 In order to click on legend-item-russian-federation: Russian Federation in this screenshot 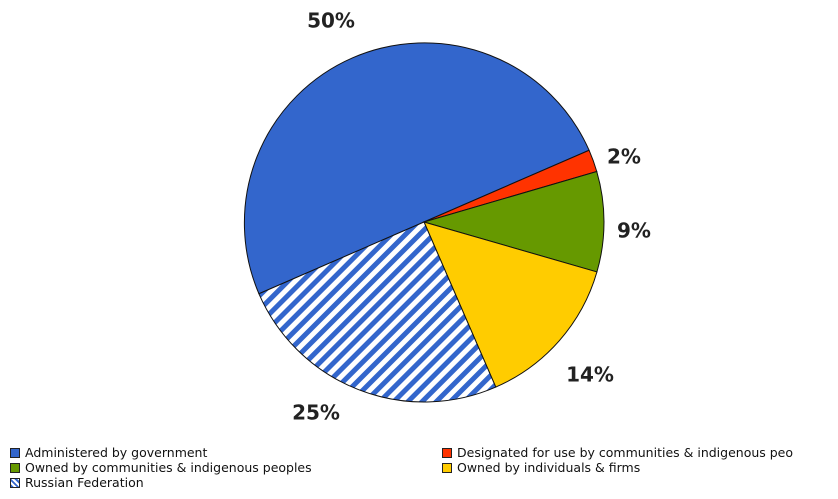, I will do `click(77, 482)`.